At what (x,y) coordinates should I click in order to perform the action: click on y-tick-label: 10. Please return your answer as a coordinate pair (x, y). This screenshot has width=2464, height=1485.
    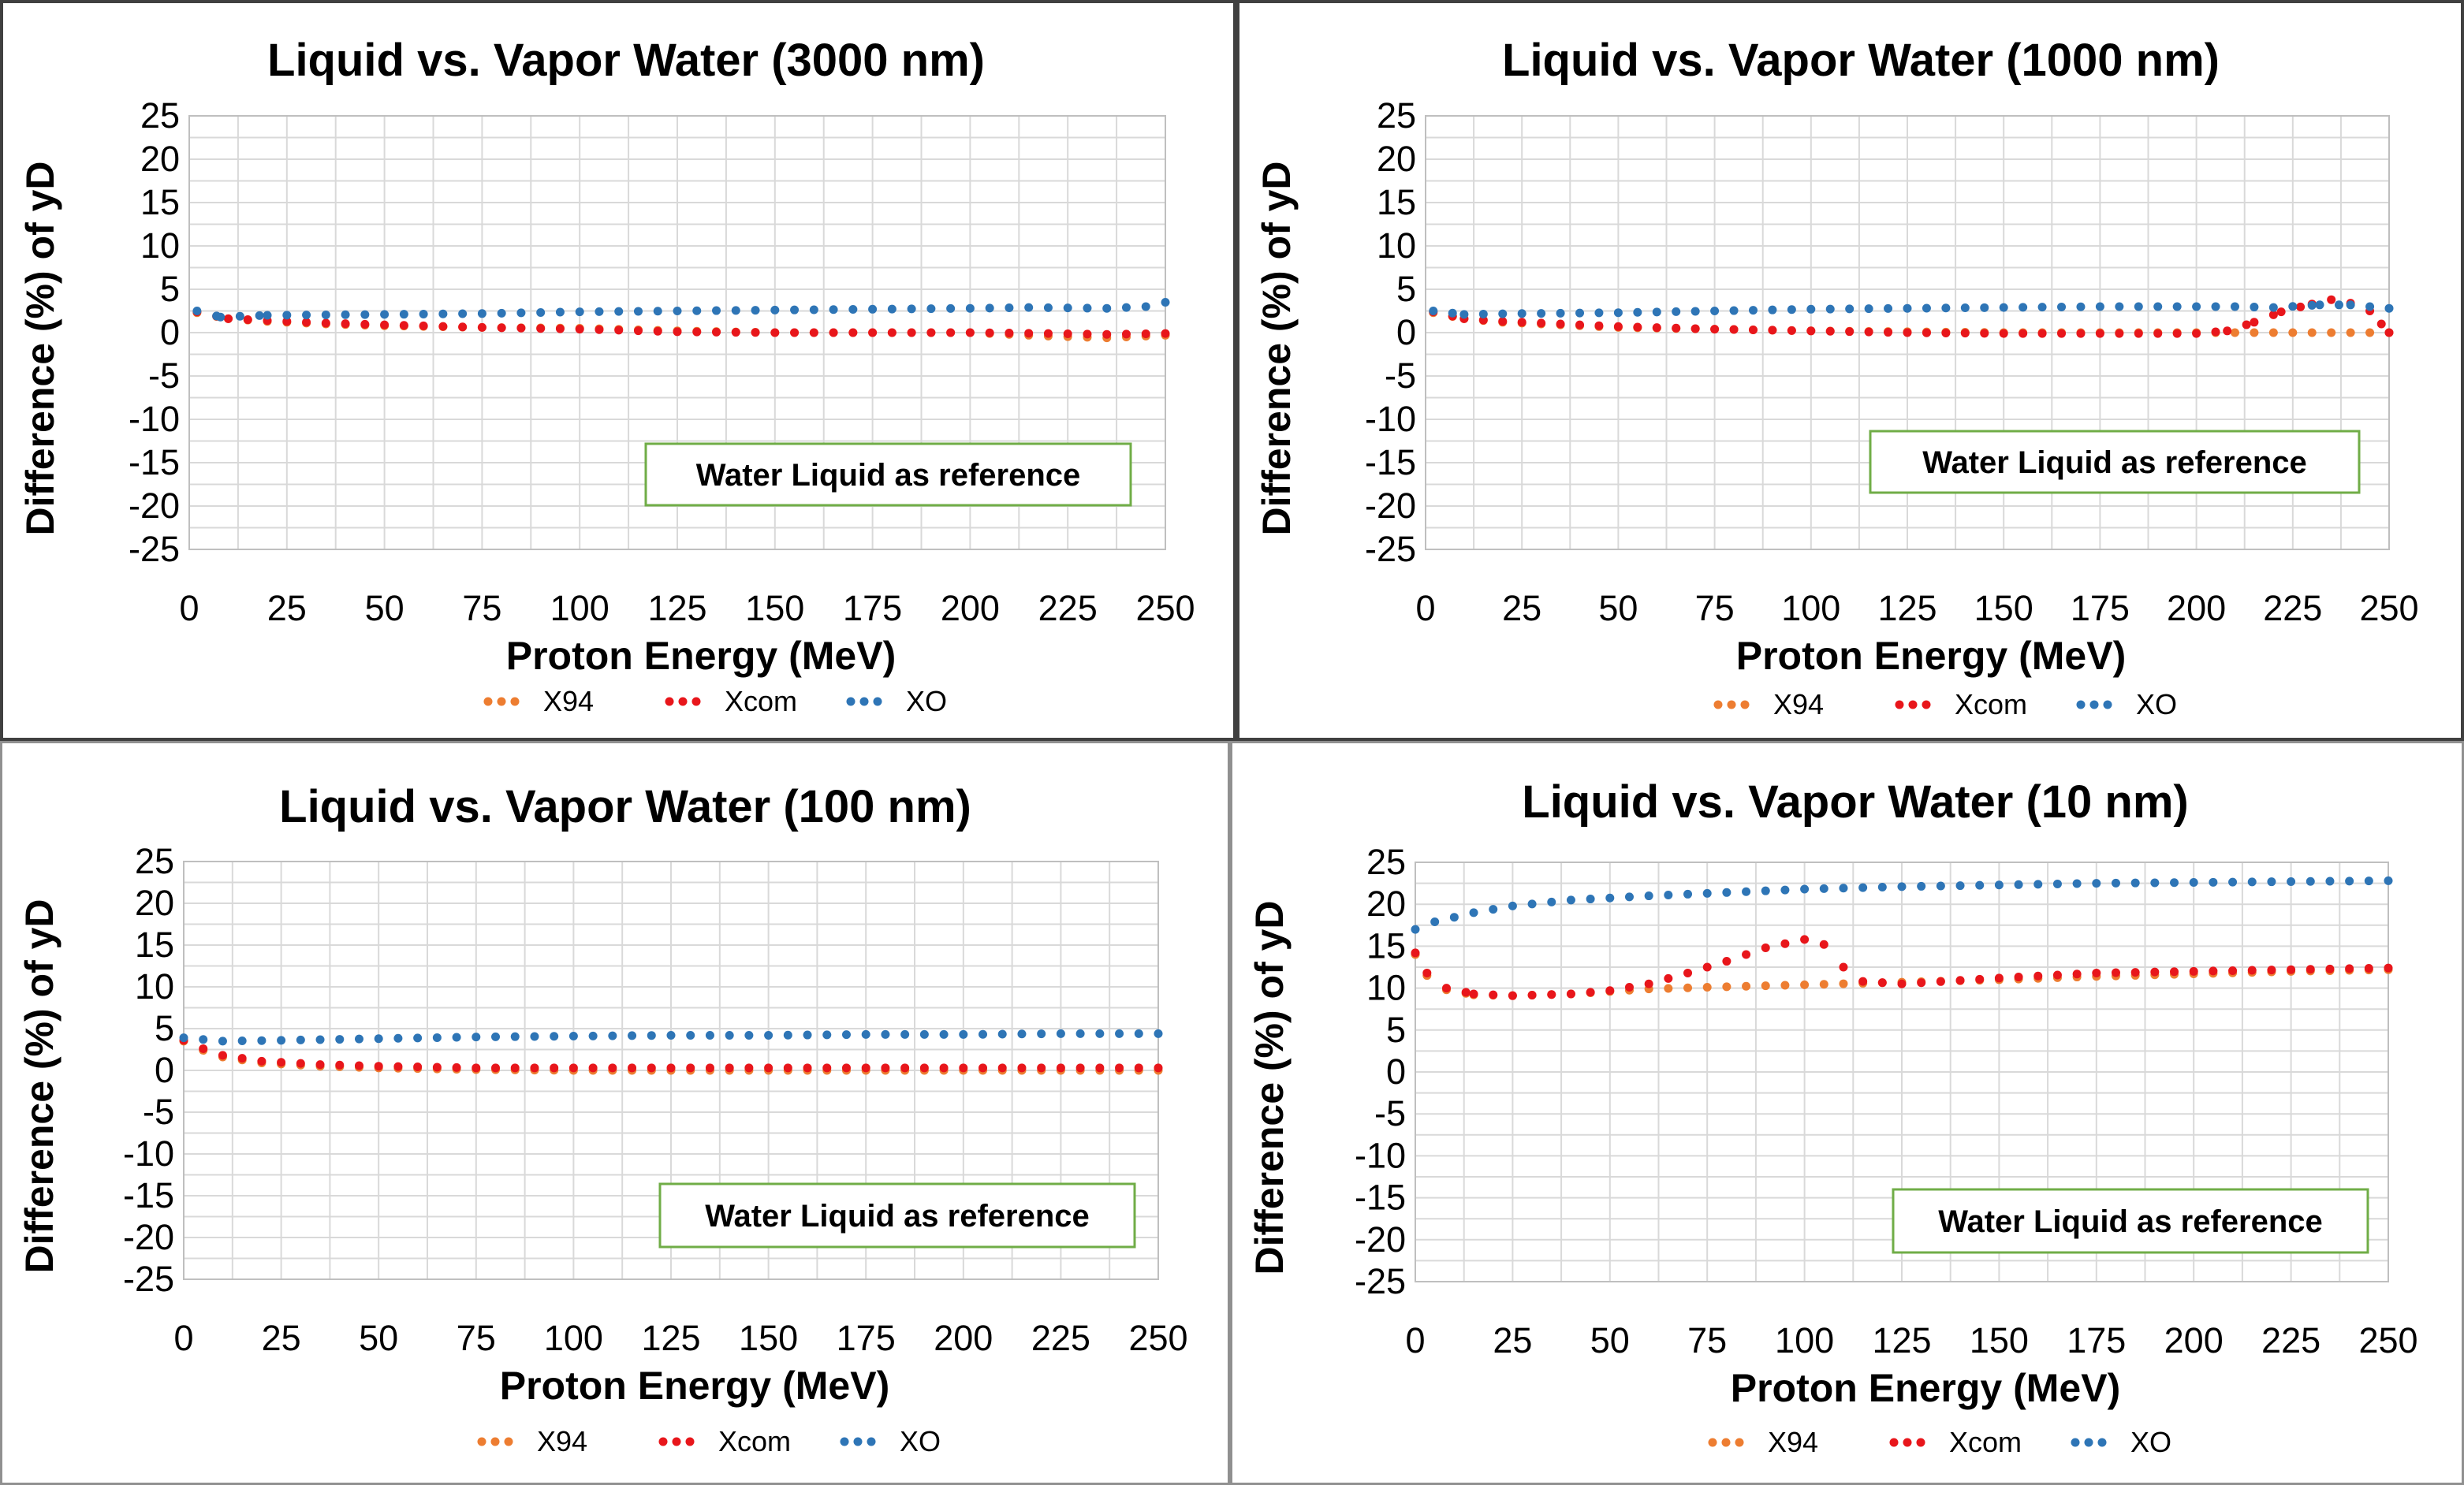
    Looking at the image, I should click on (160, 245).